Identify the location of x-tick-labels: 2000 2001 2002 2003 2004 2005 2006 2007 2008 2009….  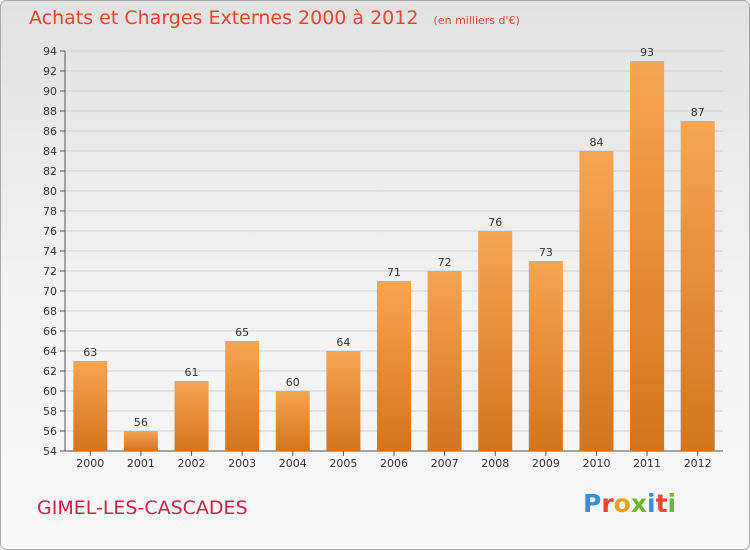
(393, 463).